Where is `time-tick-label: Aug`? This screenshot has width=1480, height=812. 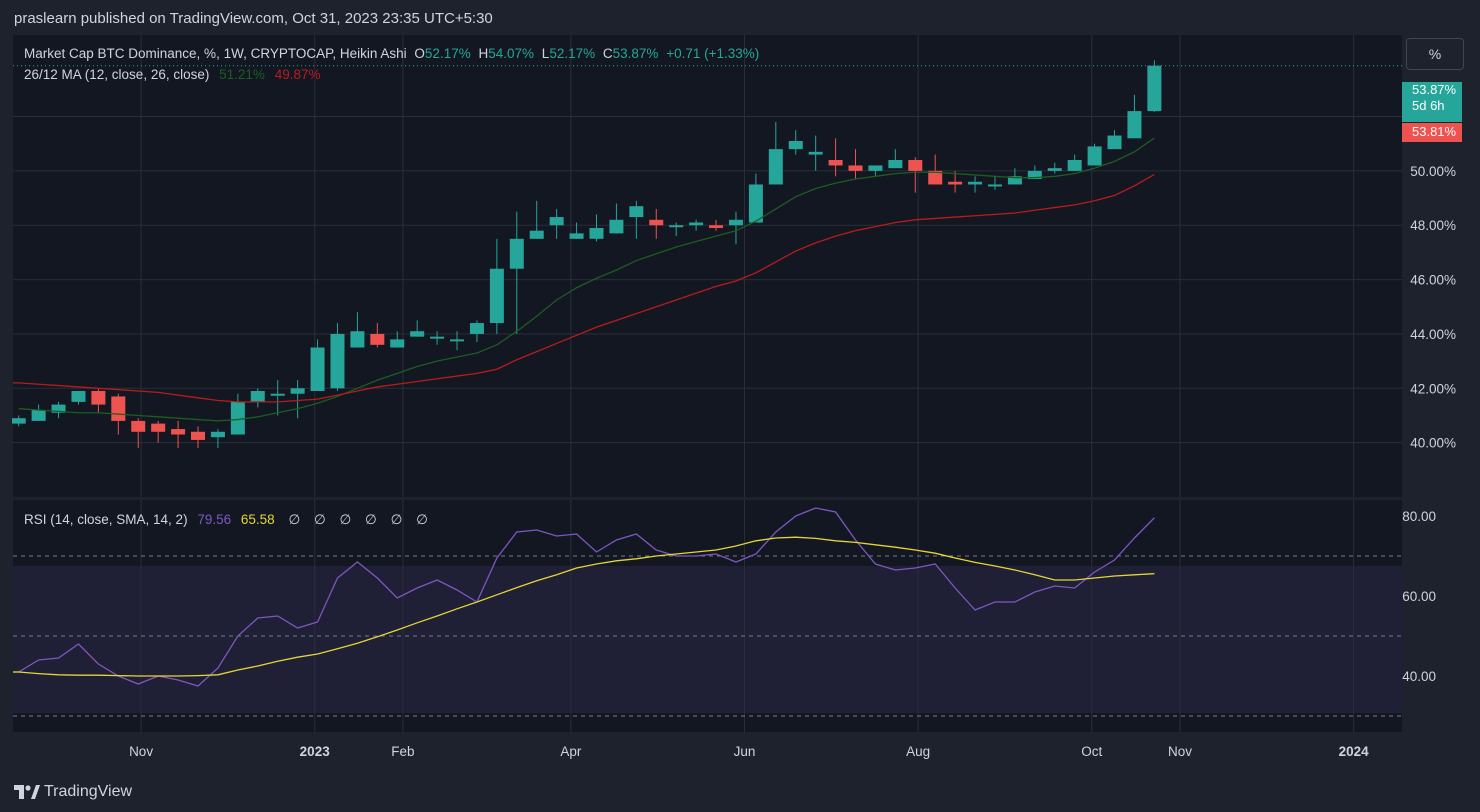
time-tick-label: Aug is located at coordinates (918, 751).